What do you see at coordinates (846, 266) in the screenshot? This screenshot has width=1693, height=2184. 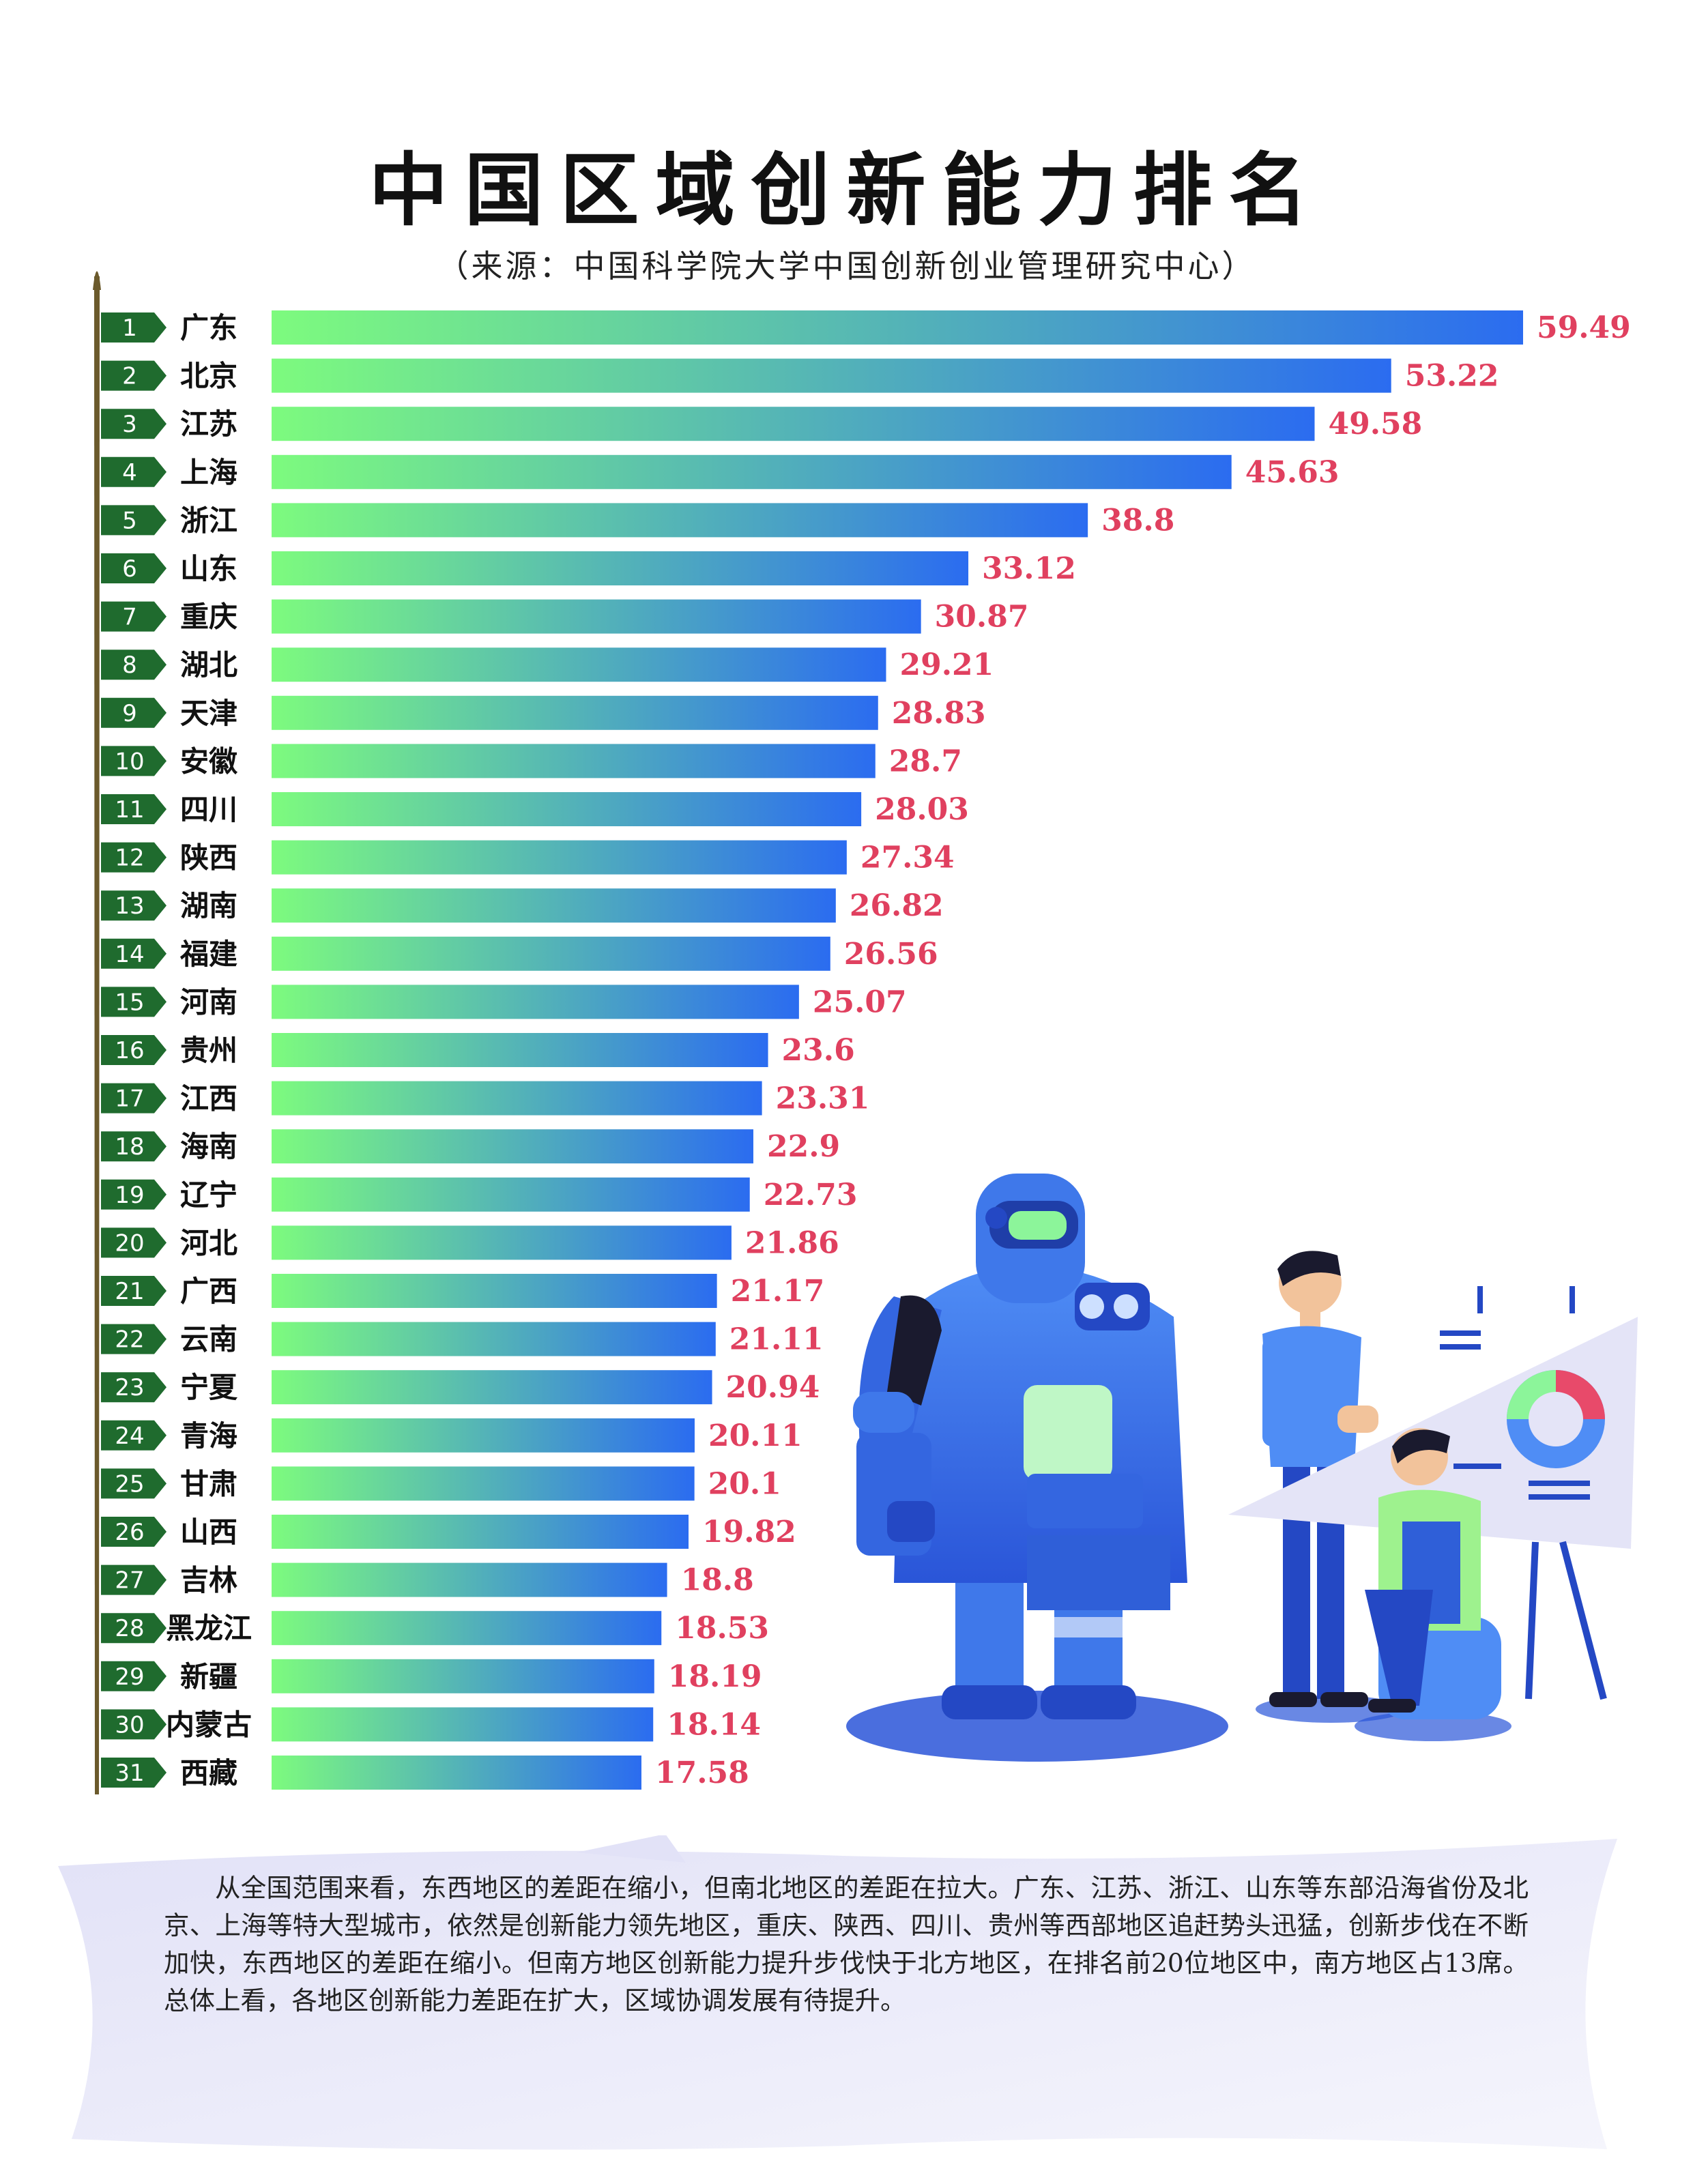 I see `page-subtitle: （来源：中国科学院大学中国创新创业管理研究中心）` at bounding box center [846, 266].